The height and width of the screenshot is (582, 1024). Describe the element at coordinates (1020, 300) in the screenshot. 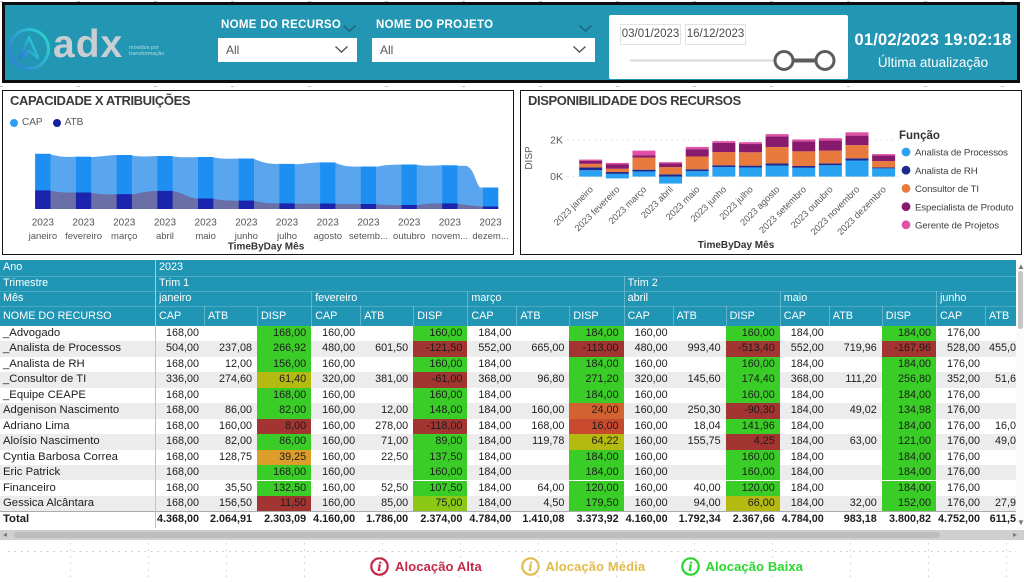

I see `vertical-scroll-thumb` at that location.